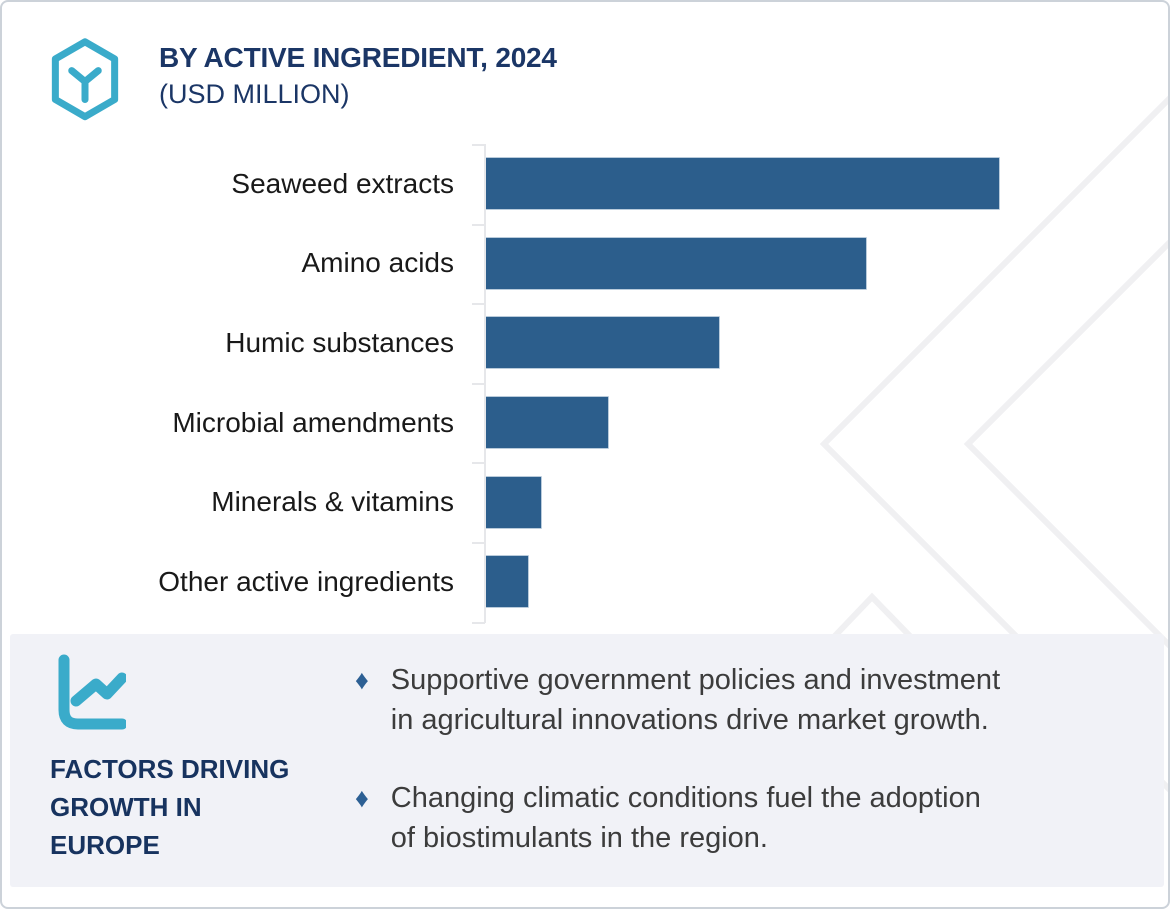 Image resolution: width=1170 pixels, height=909 pixels. Describe the element at coordinates (313, 422) in the screenshot. I see `bar-label: Microbial amendments` at that location.